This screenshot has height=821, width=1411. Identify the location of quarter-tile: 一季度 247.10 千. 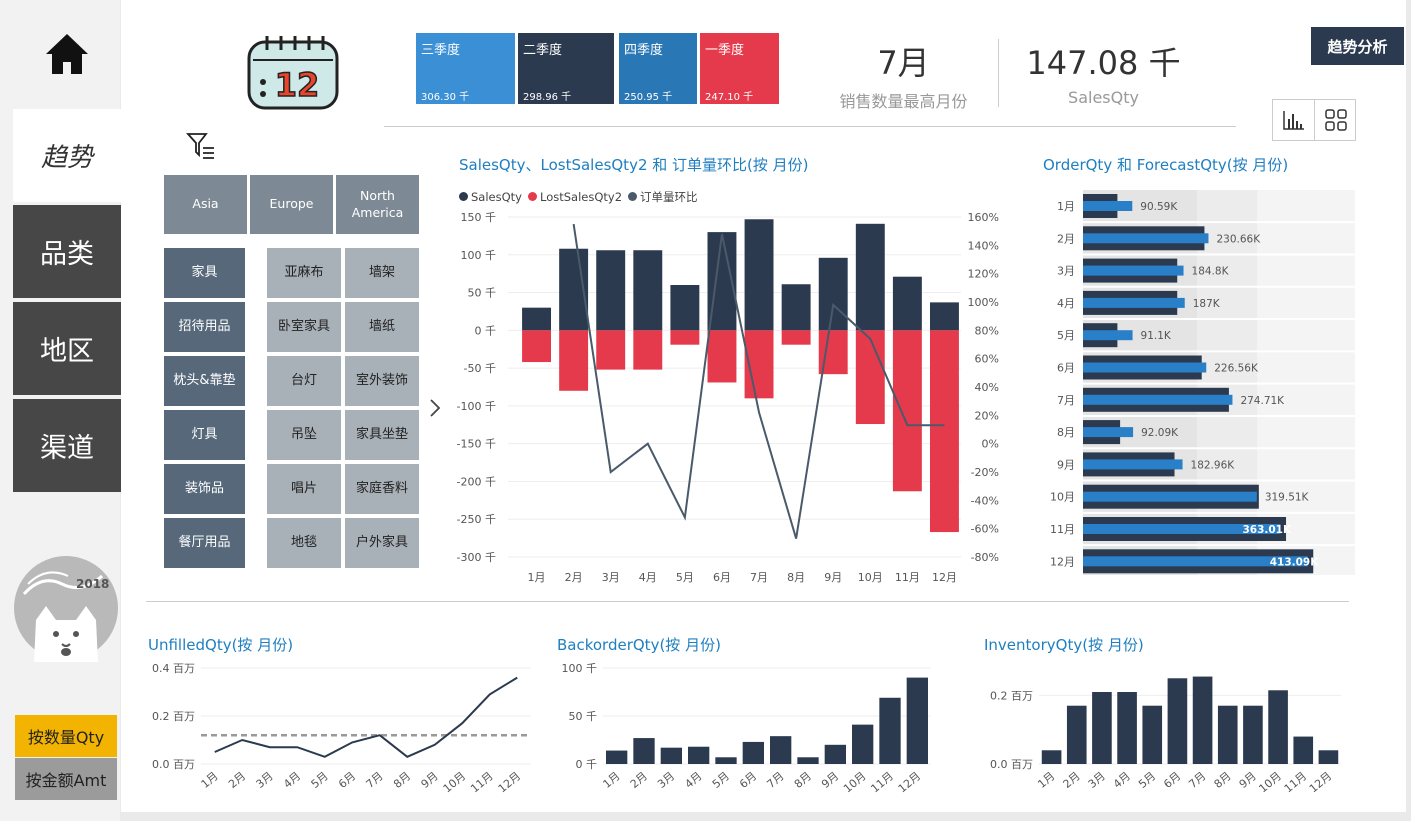
(739, 68).